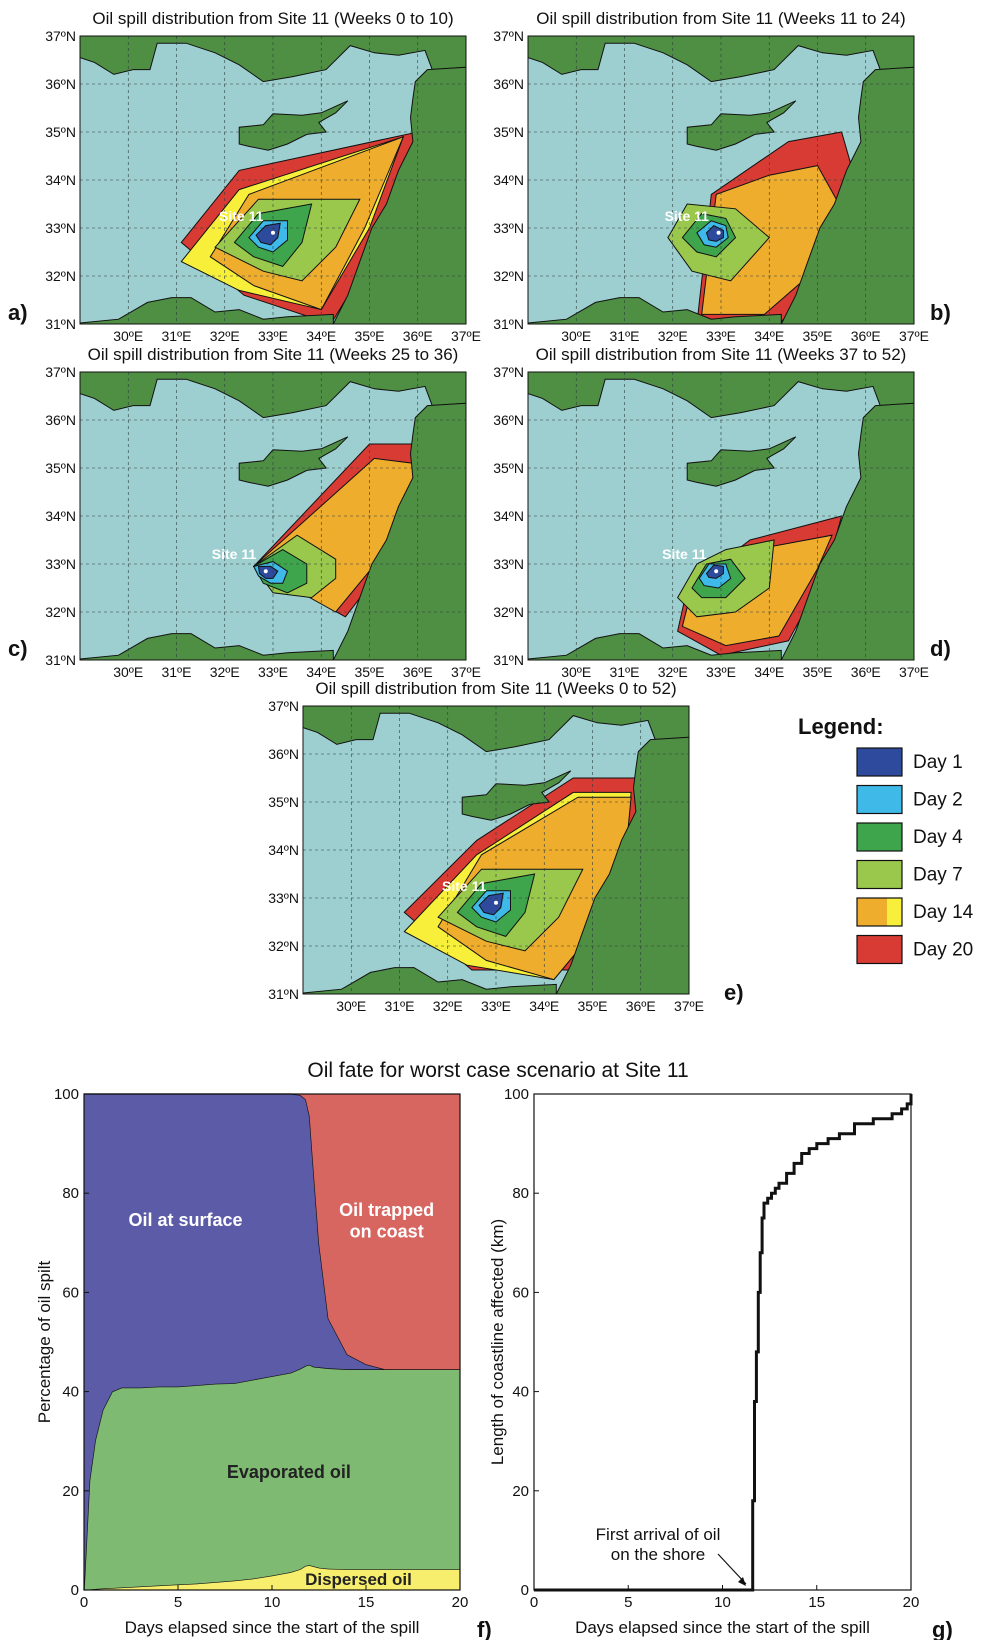 Image resolution: width=982 pixels, height=1640 pixels. Describe the element at coordinates (943, 912) in the screenshot. I see `legend-label: Day 14` at that location.